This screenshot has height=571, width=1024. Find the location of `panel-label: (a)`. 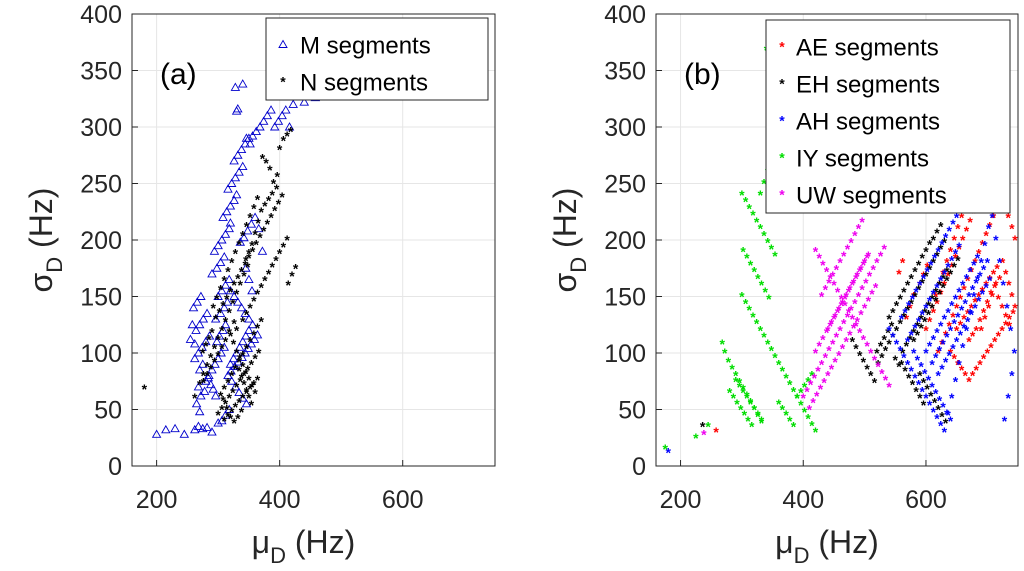

panel-label: (a) is located at coordinates (178, 74).